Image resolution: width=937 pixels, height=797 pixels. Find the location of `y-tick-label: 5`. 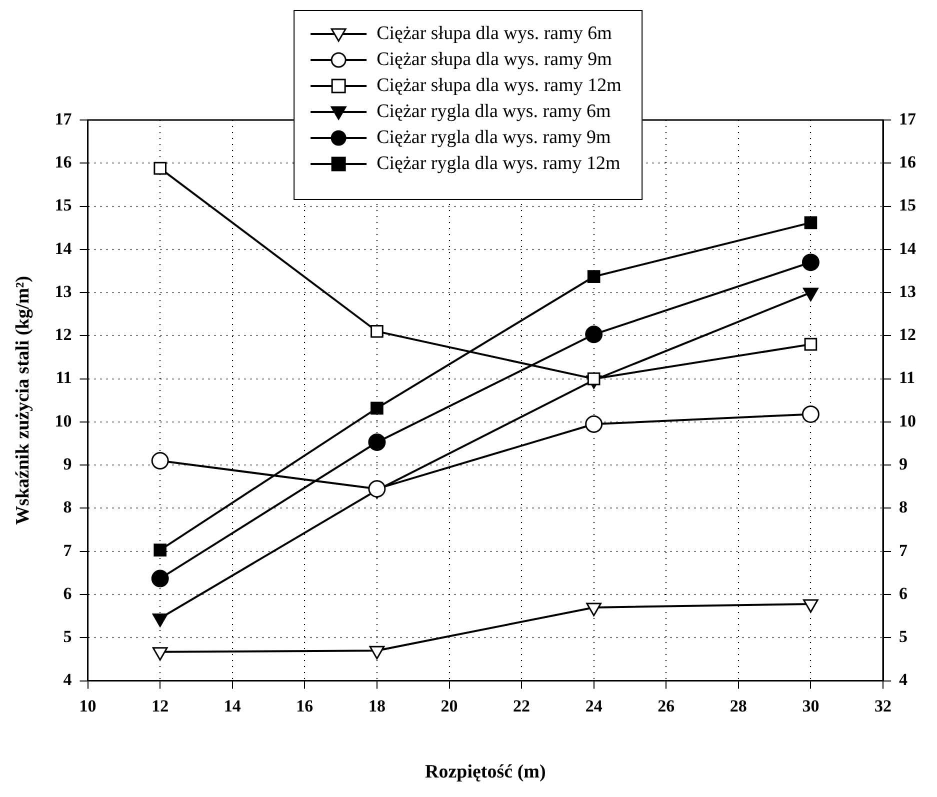

y-tick-label: 5 is located at coordinates (67, 636).